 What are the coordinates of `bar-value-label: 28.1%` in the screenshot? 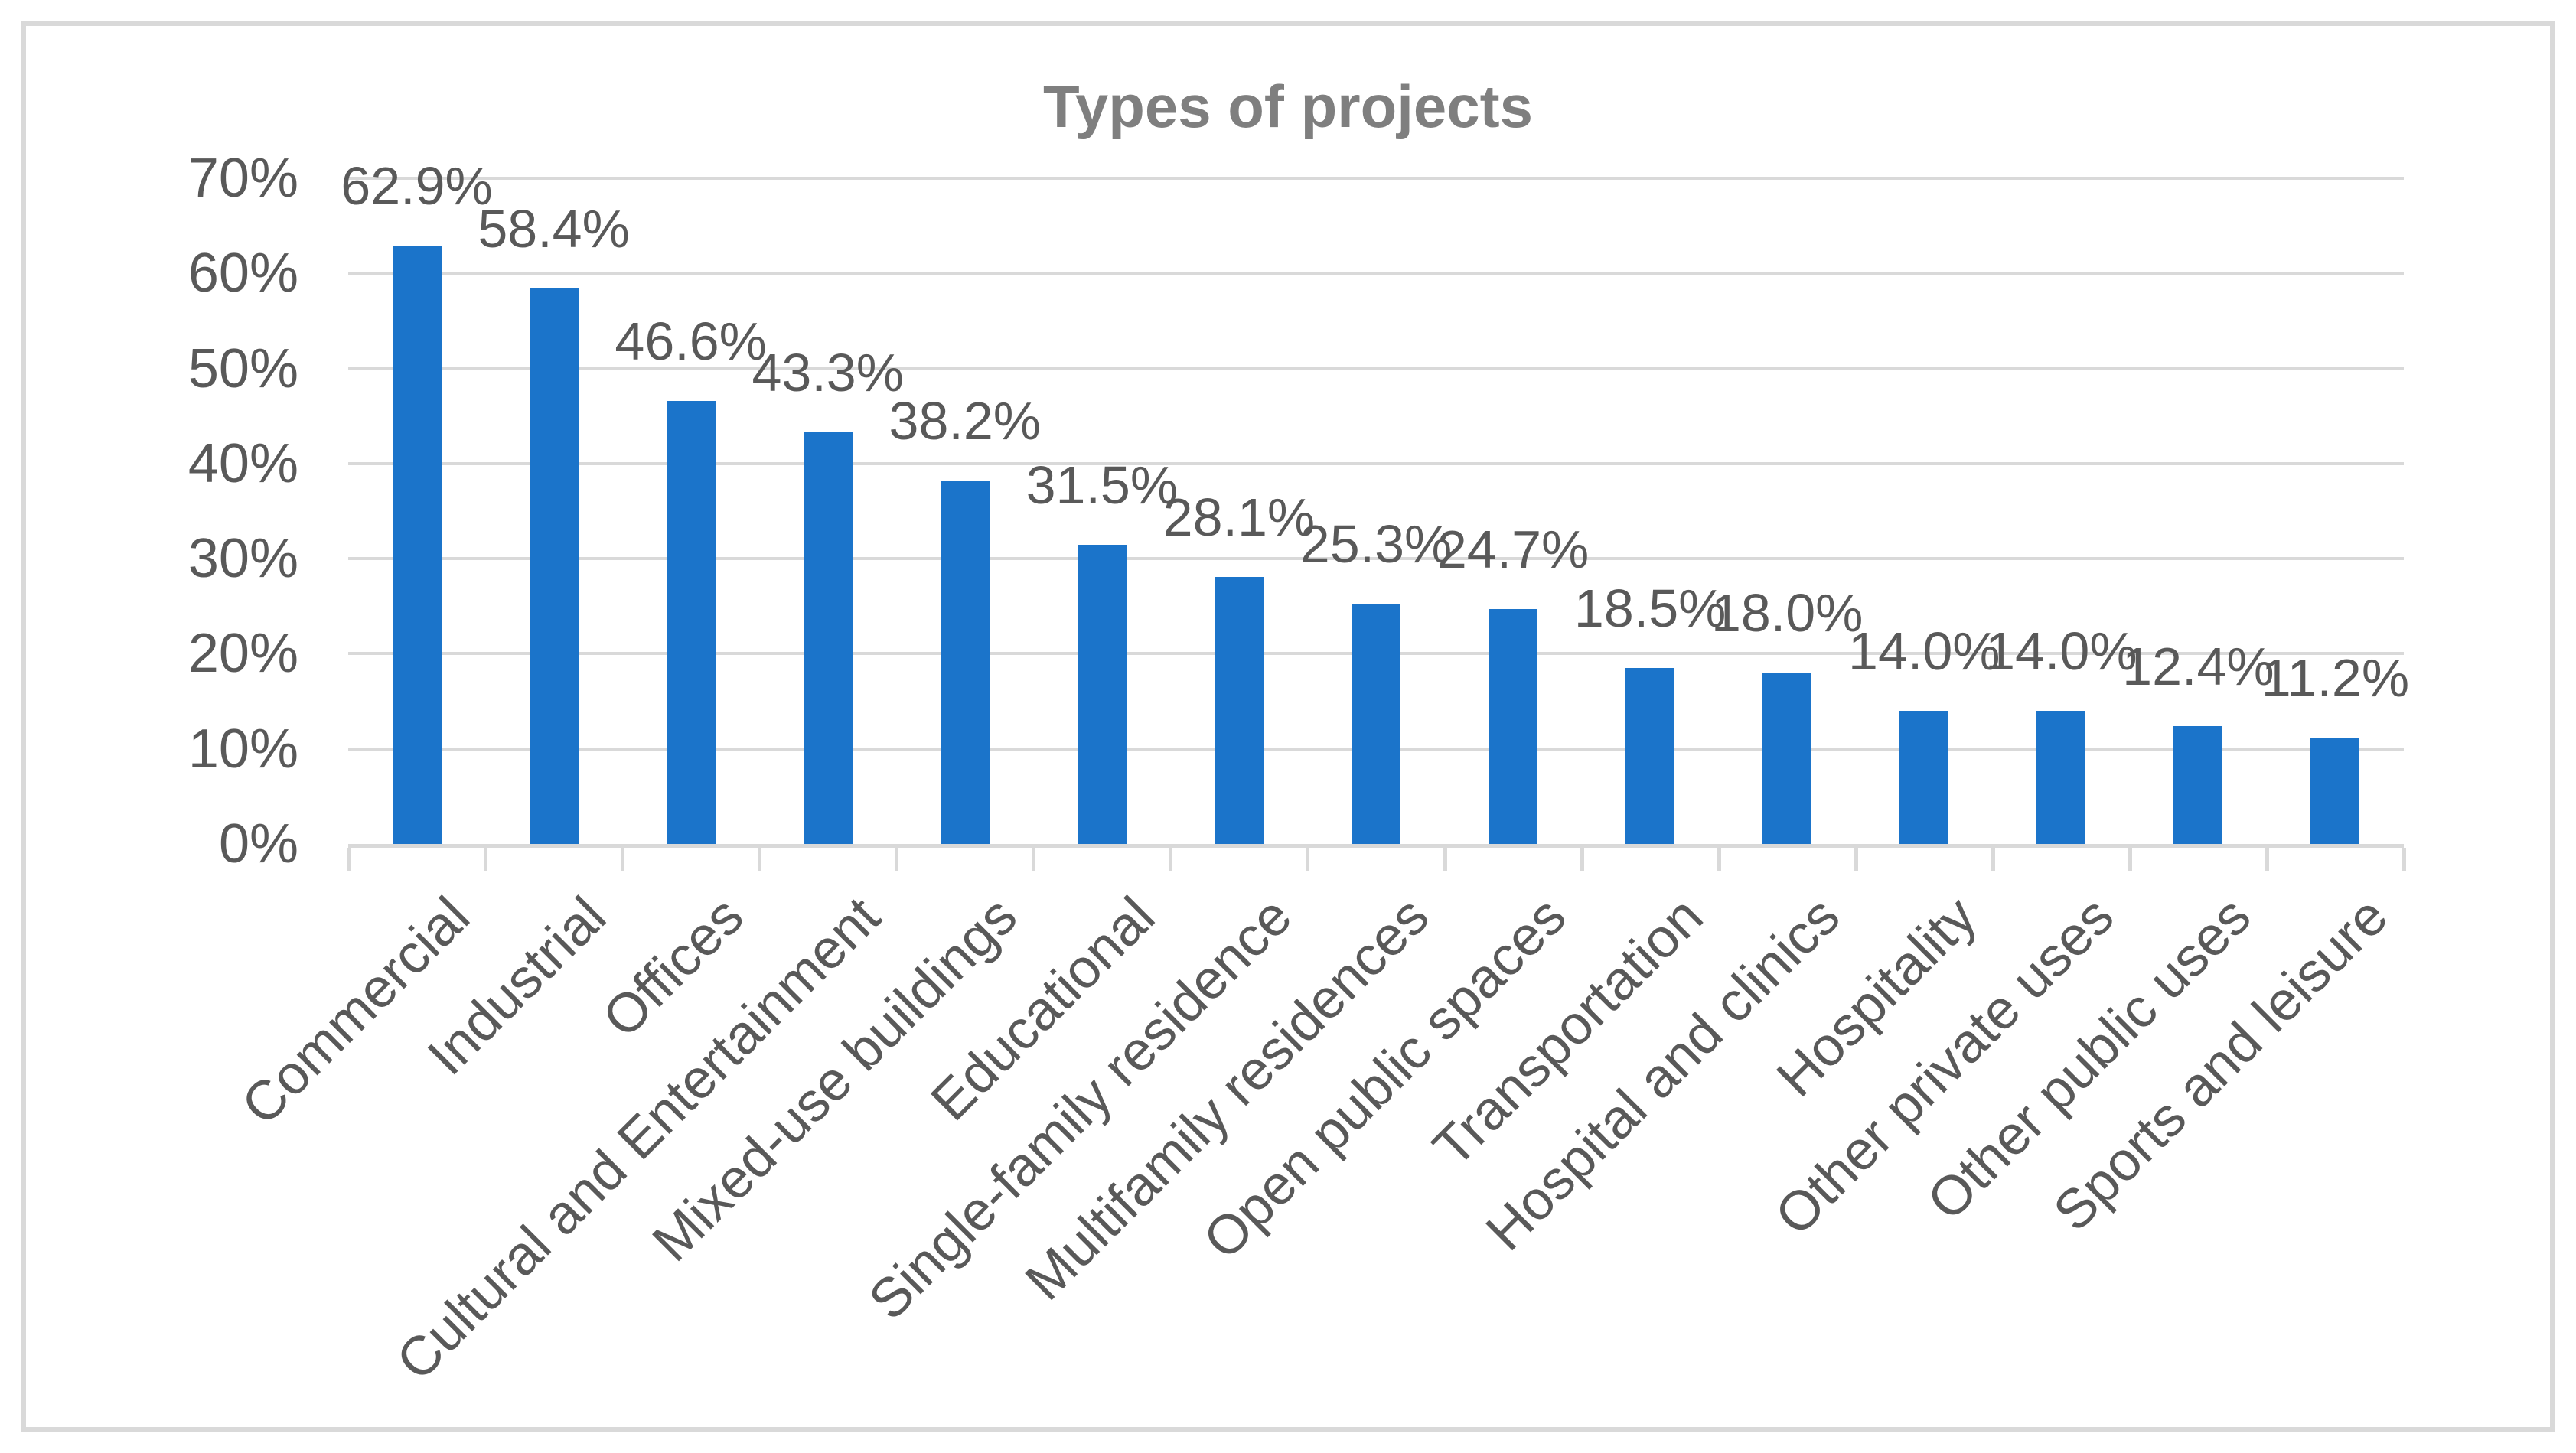 It's located at (1239, 517).